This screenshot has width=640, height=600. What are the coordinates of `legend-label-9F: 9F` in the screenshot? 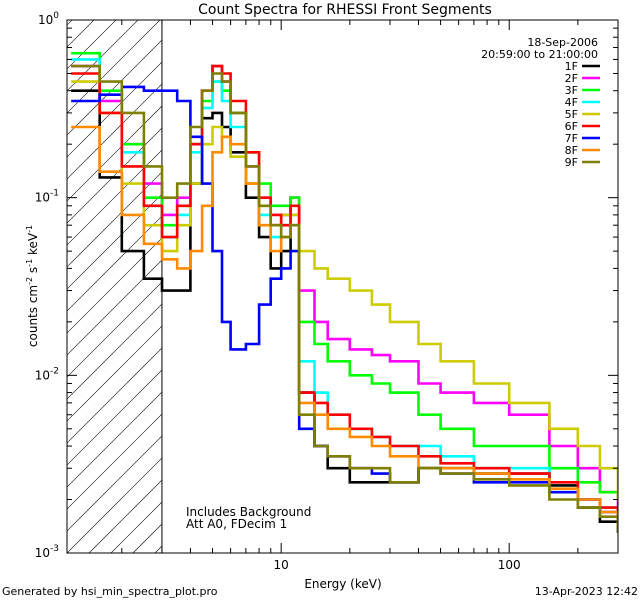 It's located at (571, 162).